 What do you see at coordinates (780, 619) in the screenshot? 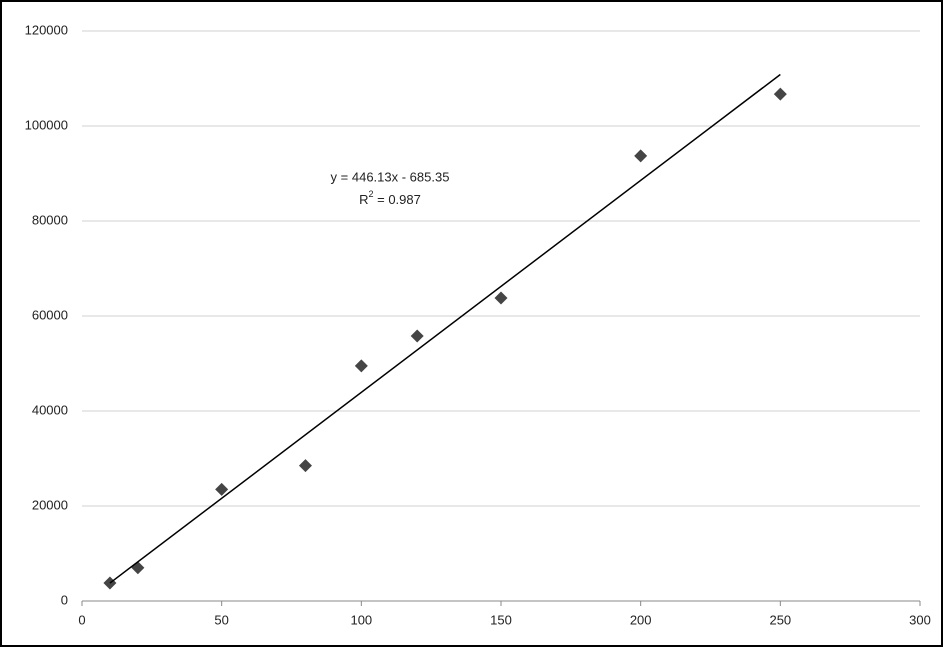
I see `x-tick-label: 250` at bounding box center [780, 619].